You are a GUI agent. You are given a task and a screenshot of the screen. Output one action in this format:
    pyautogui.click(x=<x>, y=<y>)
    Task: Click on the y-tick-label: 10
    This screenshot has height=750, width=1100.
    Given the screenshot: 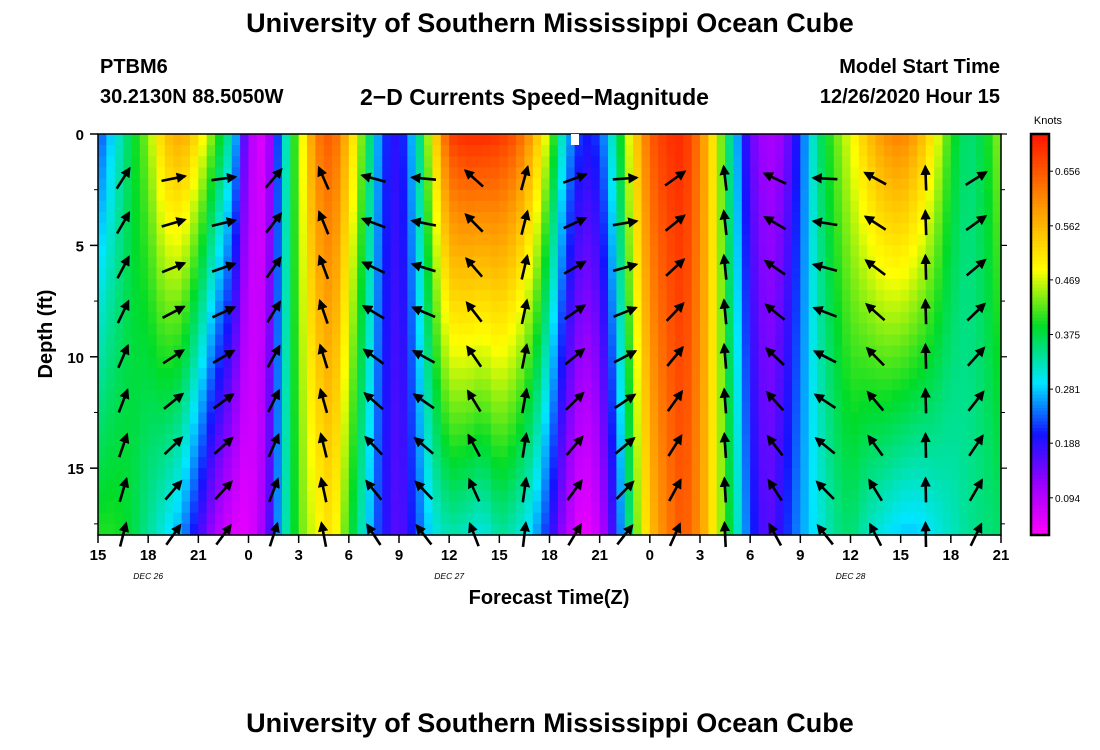 What is the action you would take?
    pyautogui.click(x=75, y=358)
    